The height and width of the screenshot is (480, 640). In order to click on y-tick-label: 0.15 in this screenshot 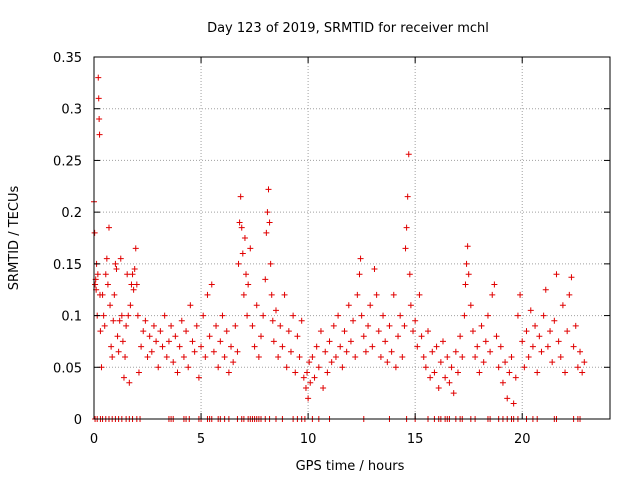, I will do `click(67, 265)`.